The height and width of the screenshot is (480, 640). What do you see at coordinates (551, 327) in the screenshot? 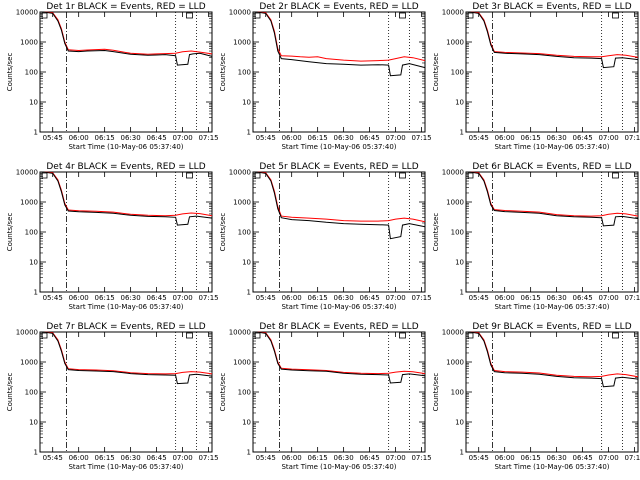
I see `panel-title: Det 9r BLACK = Events, RED = LLD` at bounding box center [551, 327].